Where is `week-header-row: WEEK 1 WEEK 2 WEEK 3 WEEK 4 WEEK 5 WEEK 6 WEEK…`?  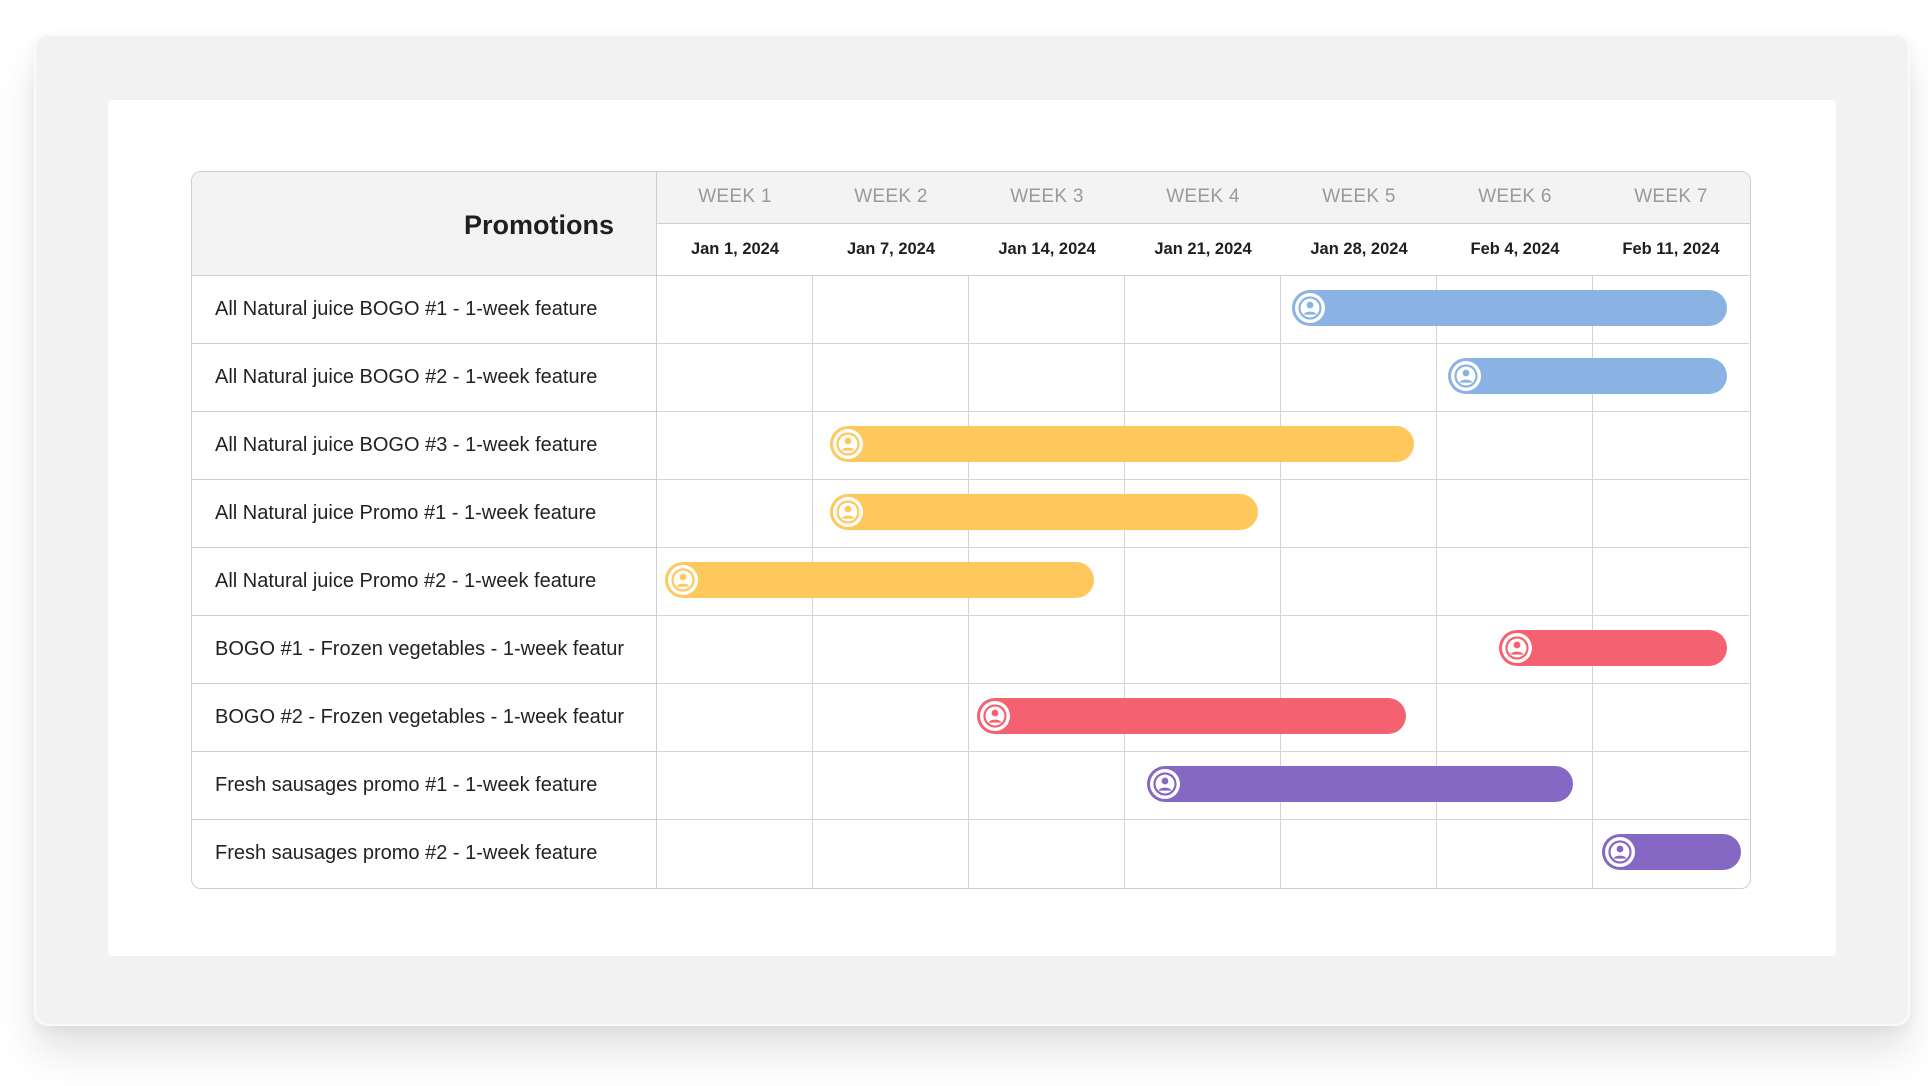
week-header-row: WEEK 1 WEEK 2 WEEK 3 WEEK 4 WEEK 5 WEEK 6 WEEK… is located at coordinates (1203, 198).